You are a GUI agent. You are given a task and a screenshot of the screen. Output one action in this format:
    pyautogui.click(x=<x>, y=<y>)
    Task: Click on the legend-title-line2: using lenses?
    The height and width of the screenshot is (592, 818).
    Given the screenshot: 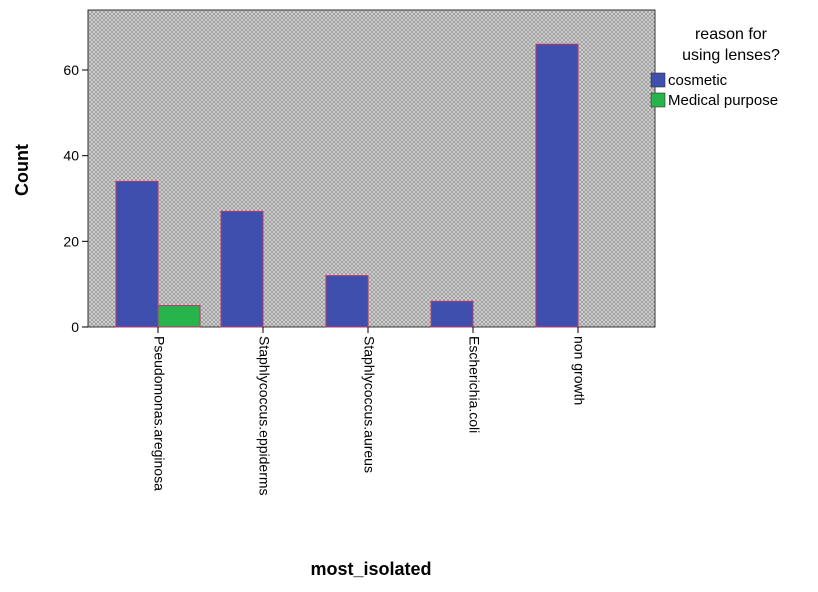 What is the action you would take?
    pyautogui.click(x=731, y=55)
    